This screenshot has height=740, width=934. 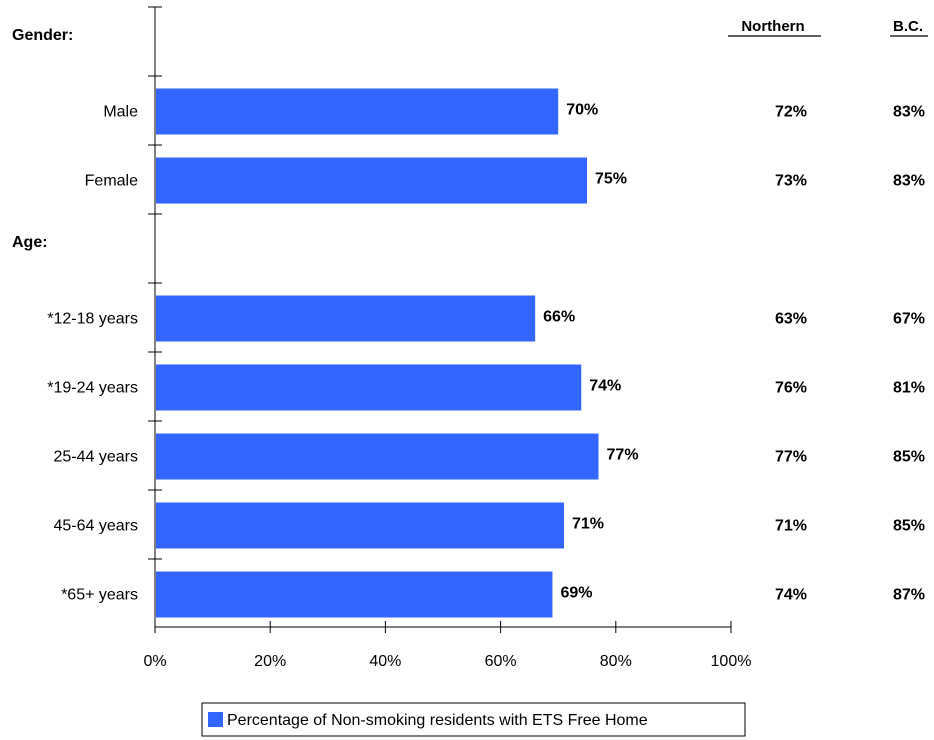 I want to click on bc-value: 87%, so click(x=909, y=595).